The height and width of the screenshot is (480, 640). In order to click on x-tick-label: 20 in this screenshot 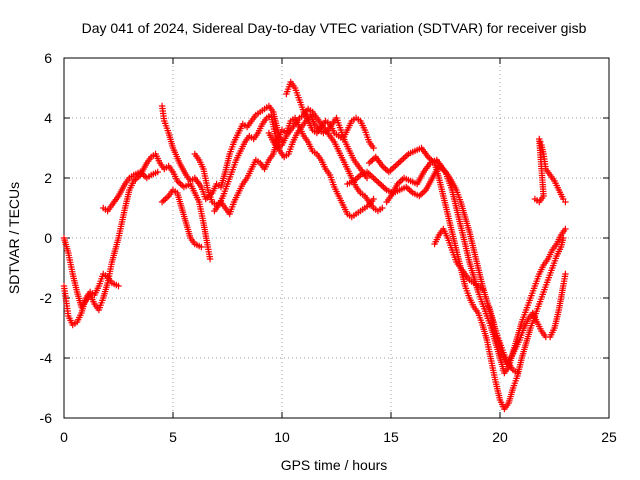, I will do `click(500, 437)`.